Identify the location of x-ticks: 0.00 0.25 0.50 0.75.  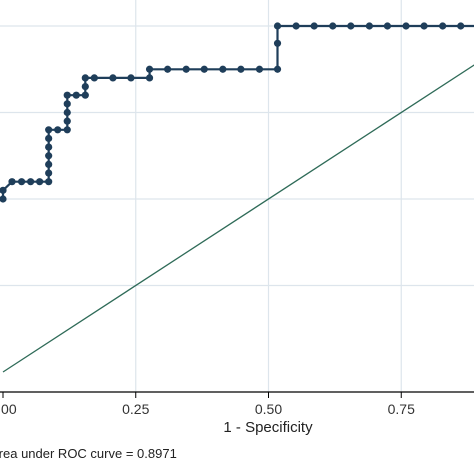
(207, 404).